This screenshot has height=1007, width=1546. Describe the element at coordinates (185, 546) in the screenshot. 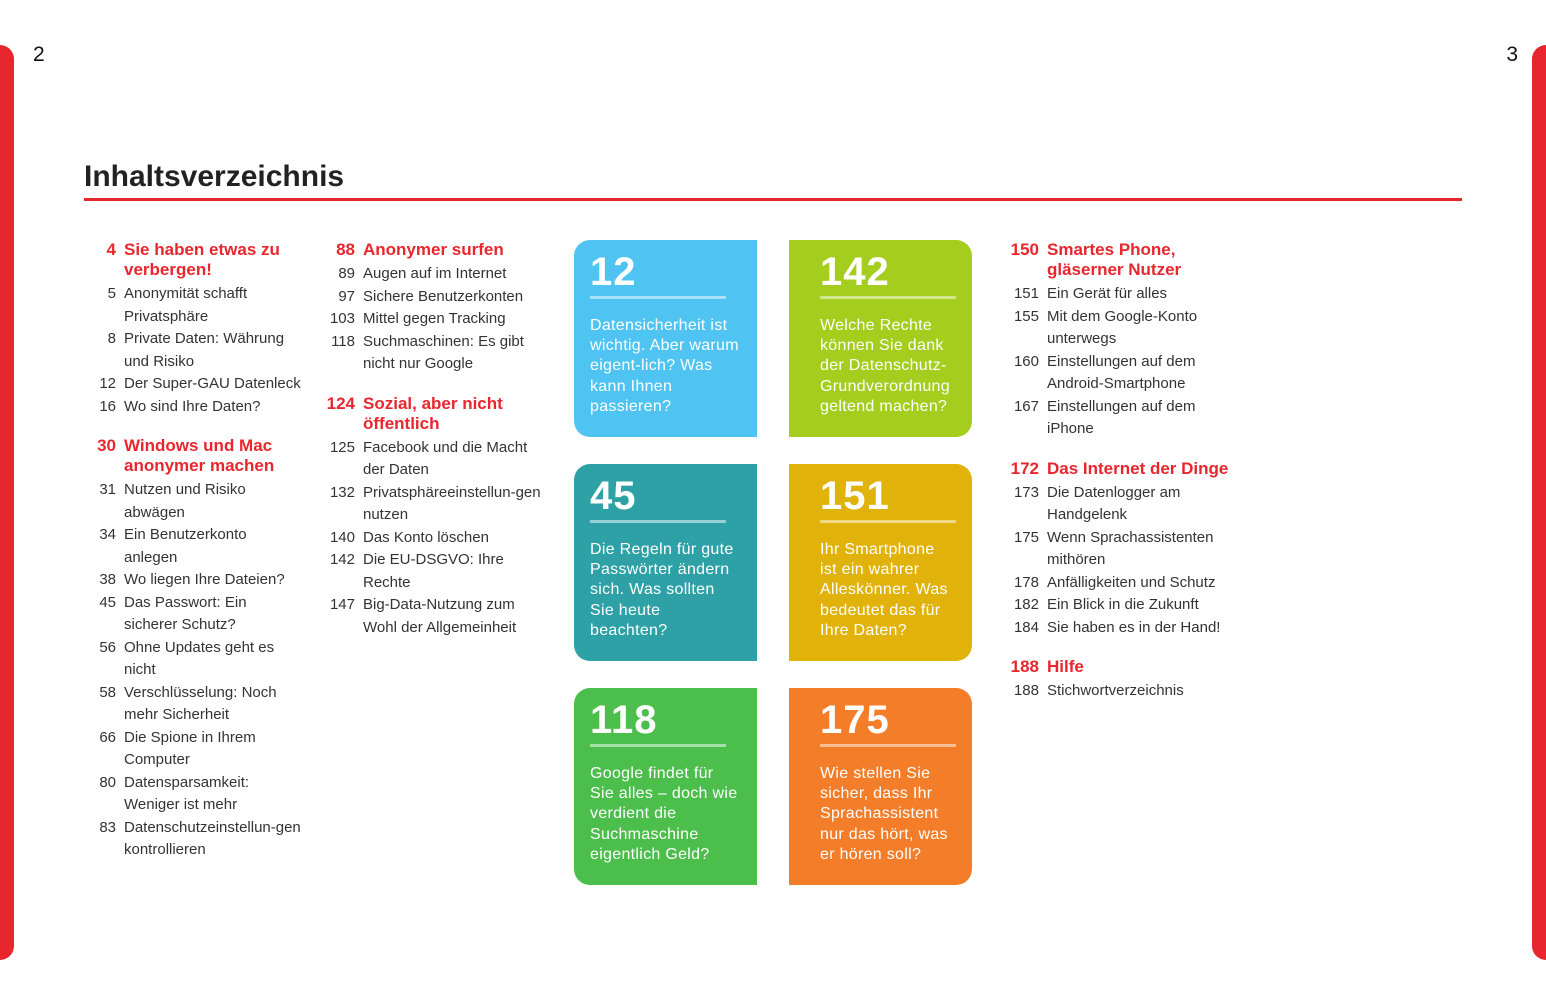

I see `entry-title: Ein Benutzerkonto anlegen` at that location.